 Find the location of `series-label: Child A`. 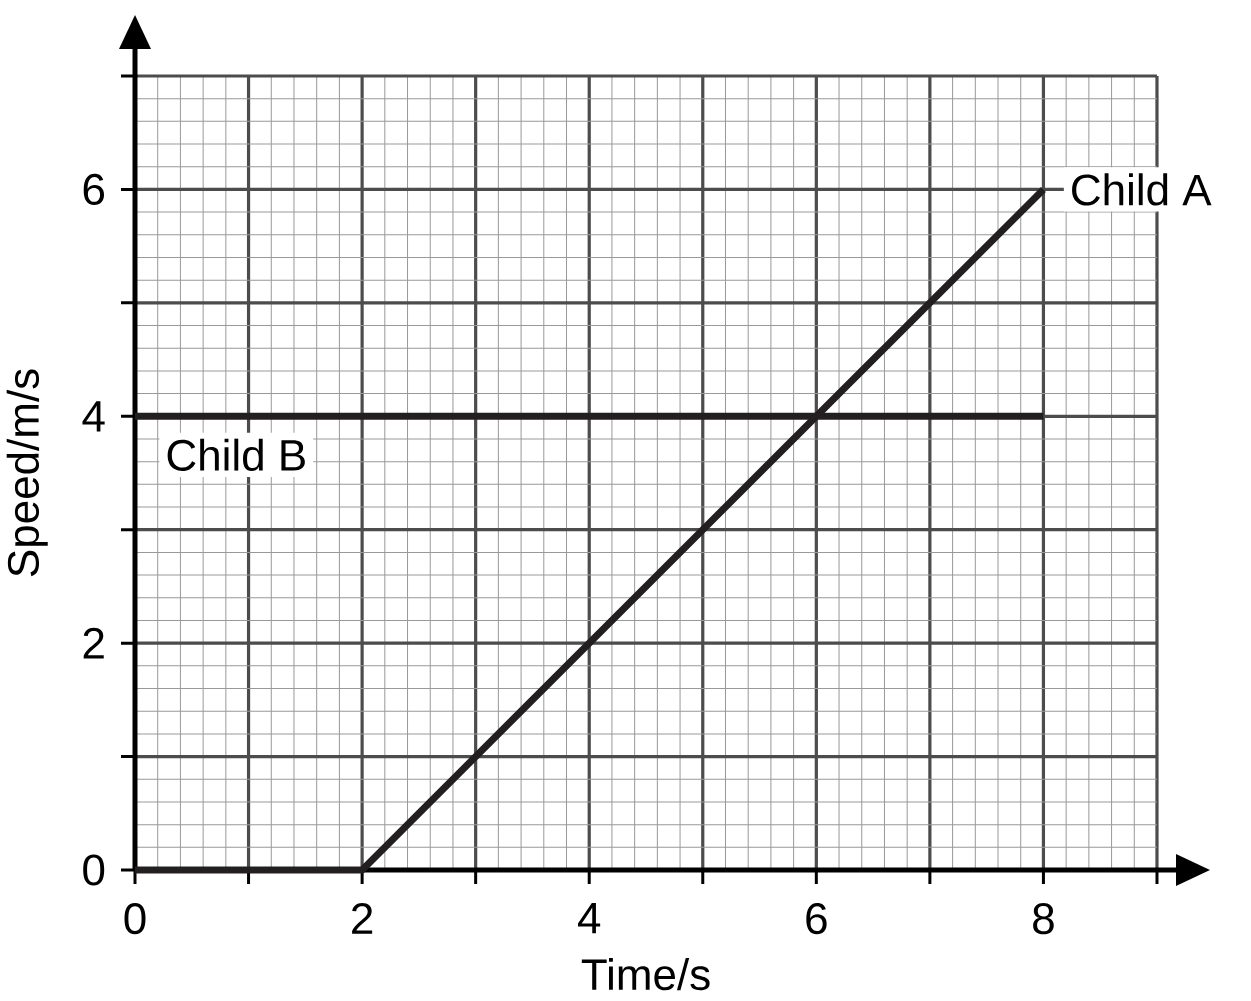

series-label: Child A is located at coordinates (1142, 189).